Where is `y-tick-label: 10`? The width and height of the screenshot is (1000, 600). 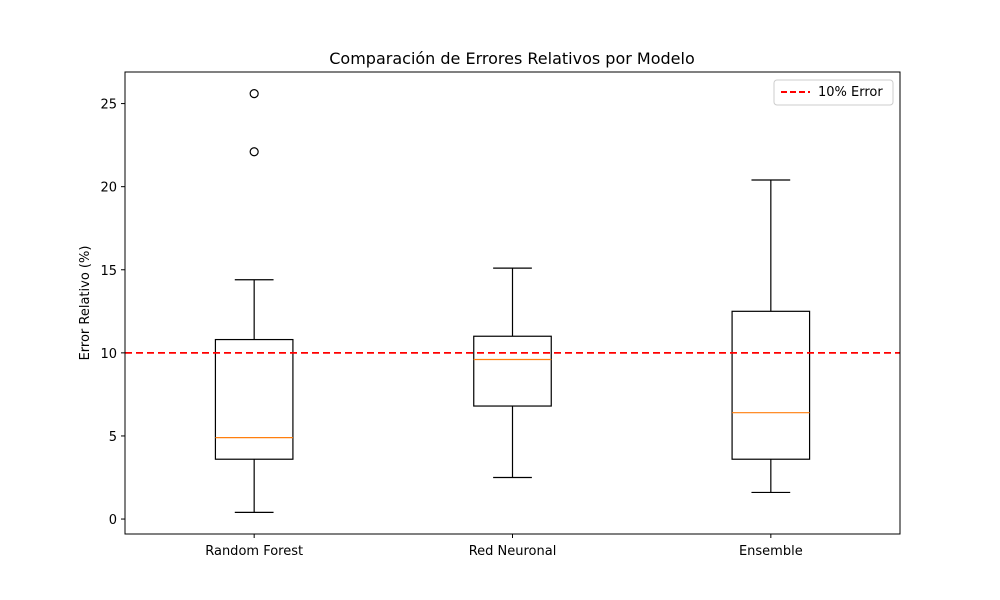 y-tick-label: 10 is located at coordinates (108, 354).